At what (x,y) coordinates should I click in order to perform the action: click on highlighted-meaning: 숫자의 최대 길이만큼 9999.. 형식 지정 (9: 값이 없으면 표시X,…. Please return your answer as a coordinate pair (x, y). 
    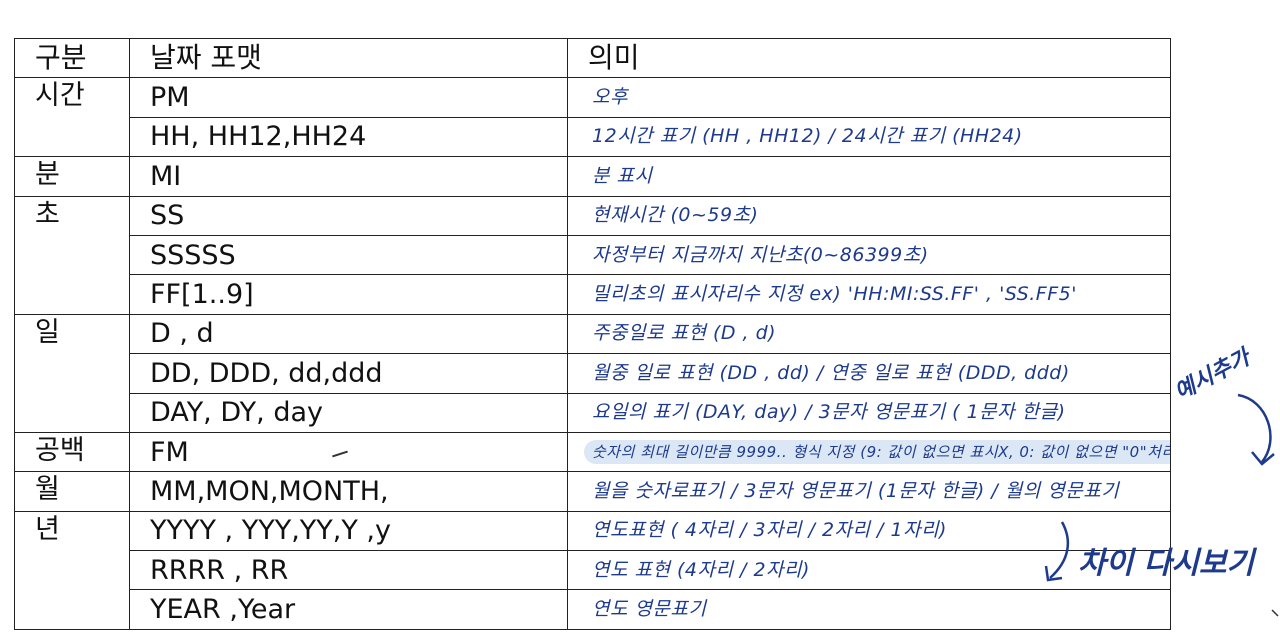
    Looking at the image, I should click on (877, 451).